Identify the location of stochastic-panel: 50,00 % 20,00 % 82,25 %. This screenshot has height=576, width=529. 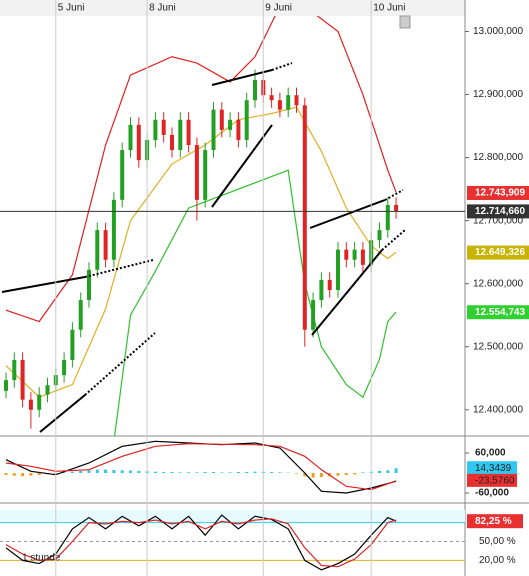
(261, 540).